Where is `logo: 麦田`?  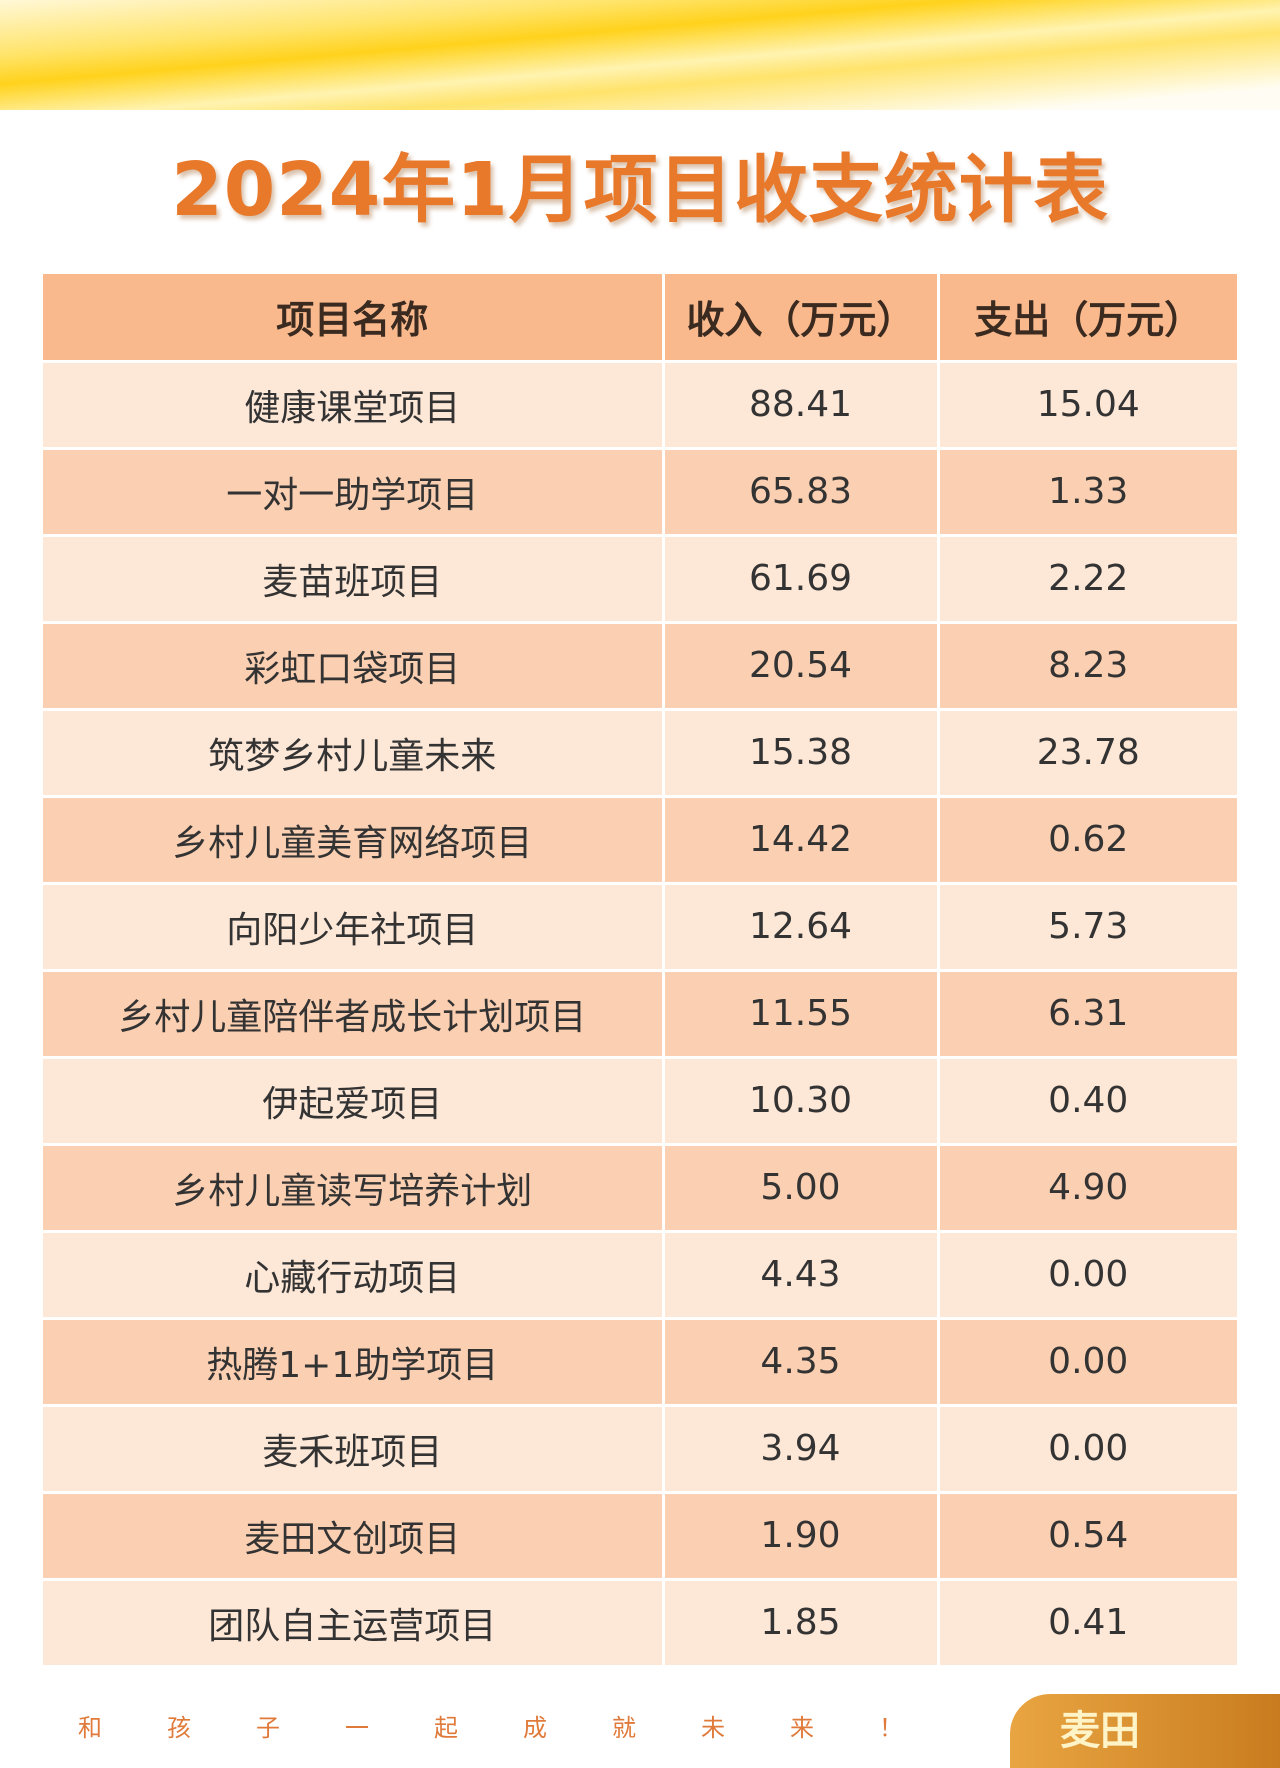 logo: 麦田 is located at coordinates (1145, 1731).